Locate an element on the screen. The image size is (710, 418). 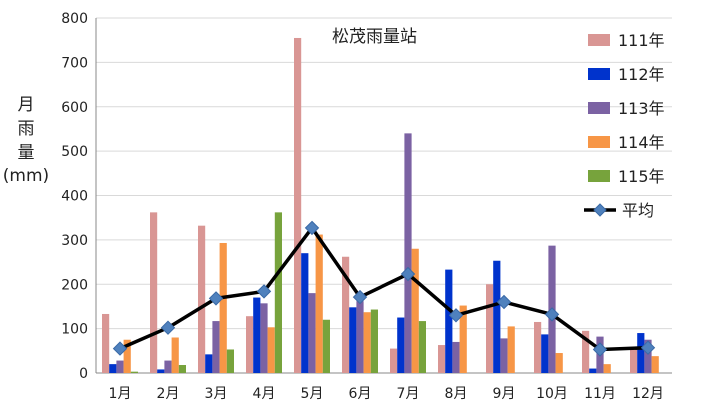
x-tick-label: 2月 is located at coordinates (168, 394).